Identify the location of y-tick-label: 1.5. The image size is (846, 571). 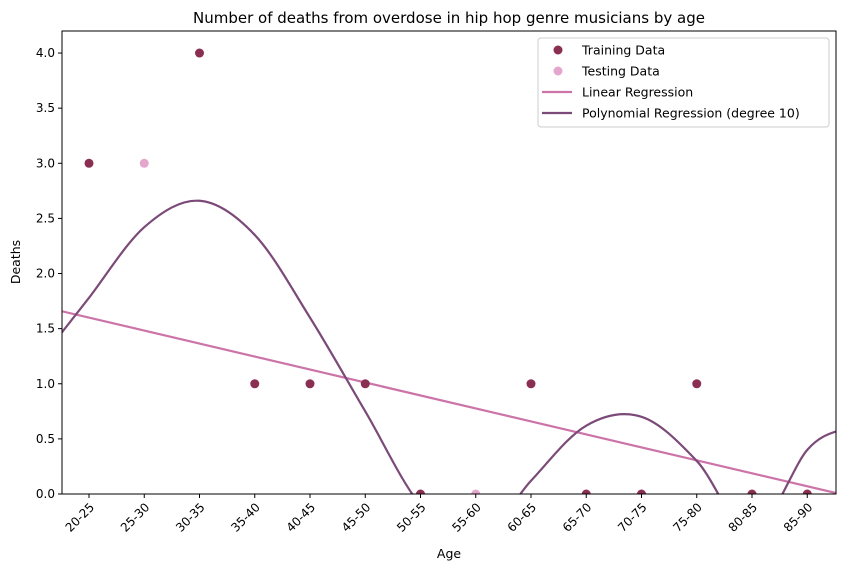
(45, 329).